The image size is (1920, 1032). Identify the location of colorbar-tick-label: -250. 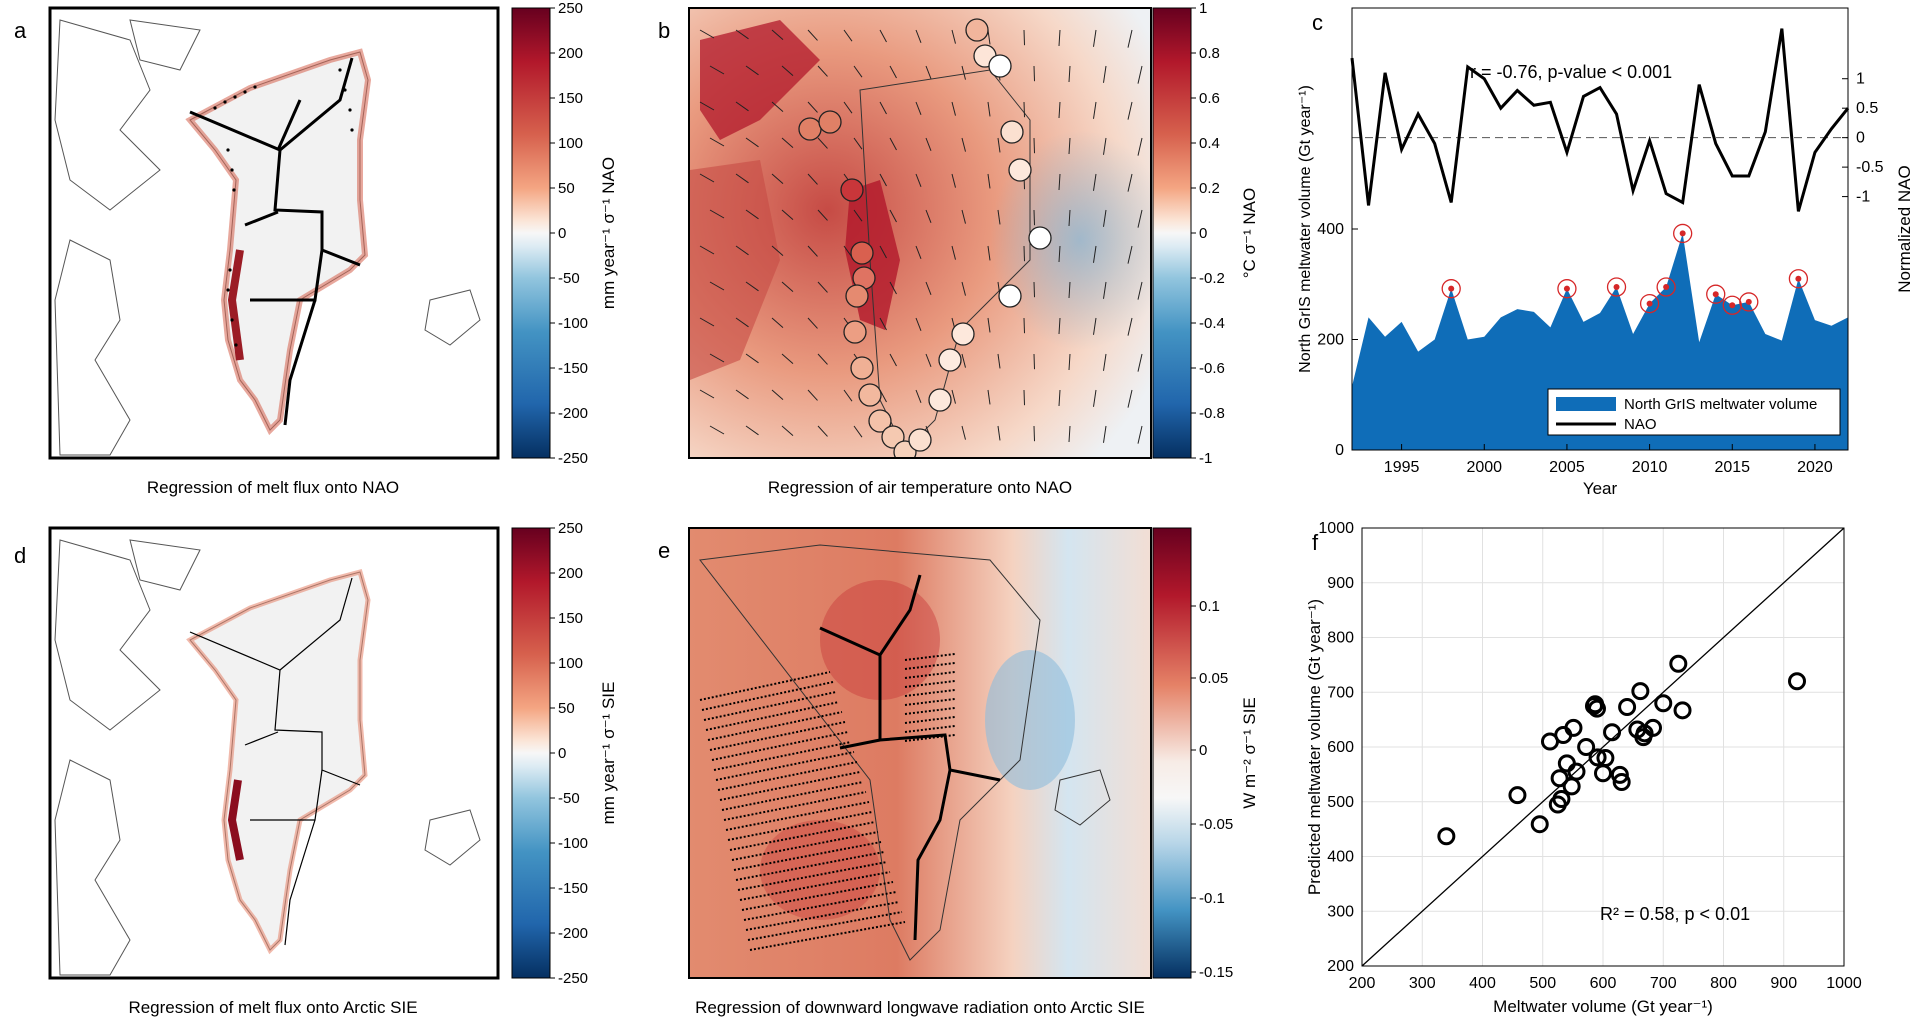
(573, 978).